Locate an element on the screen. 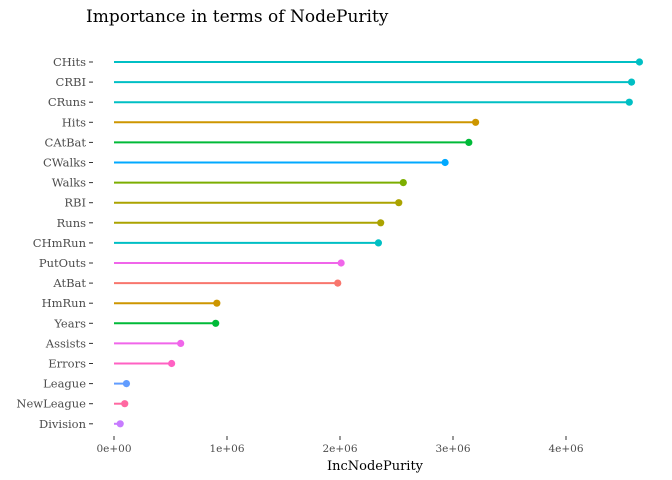 This screenshot has width=672, height=480. y-tick-label-assists: Assists is located at coordinates (65, 343).